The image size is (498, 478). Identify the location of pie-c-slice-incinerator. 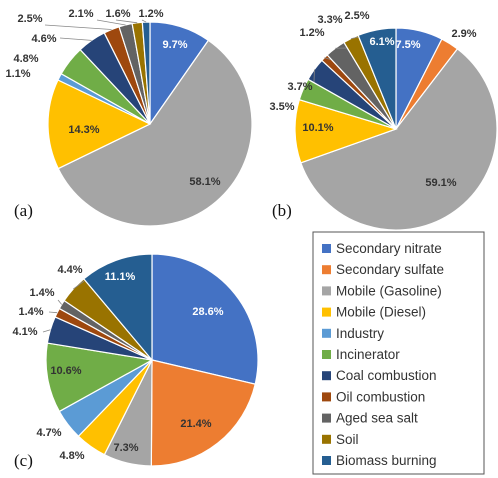
(99, 377).